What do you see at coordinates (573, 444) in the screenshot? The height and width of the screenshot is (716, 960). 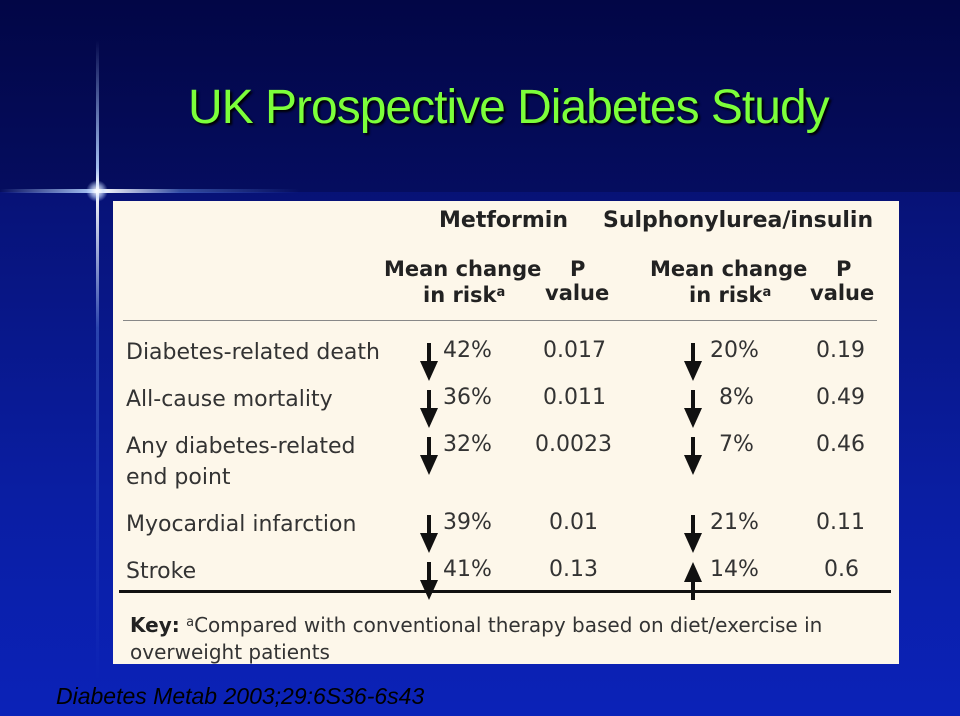 I see `metformin-p-value: 0.0023` at bounding box center [573, 444].